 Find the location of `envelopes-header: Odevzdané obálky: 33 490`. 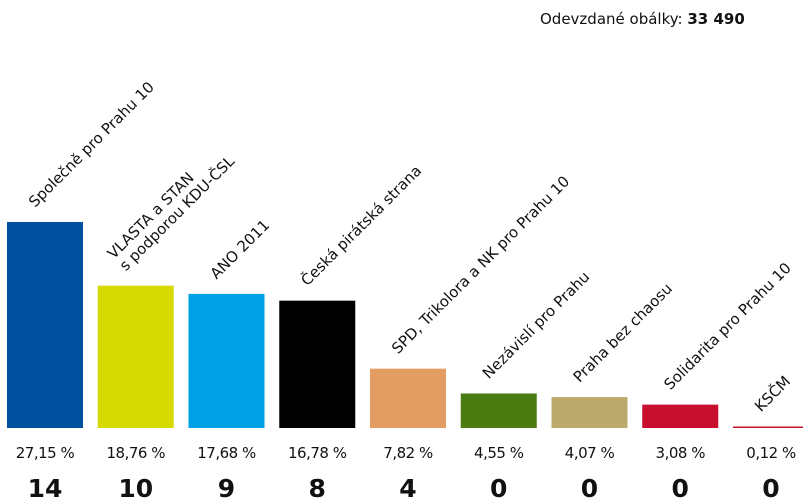

envelopes-header: Odevzdané obálky: 33 490 is located at coordinates (642, 19).